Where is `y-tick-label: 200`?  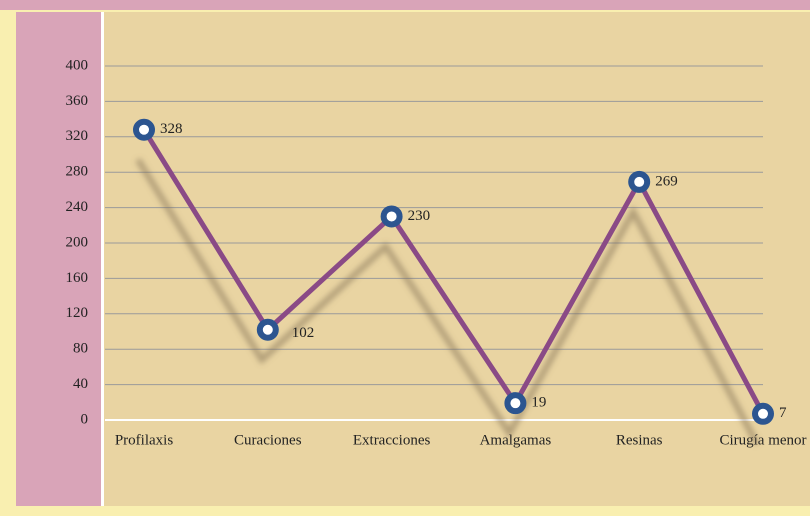 y-tick-label: 200 is located at coordinates (77, 242).